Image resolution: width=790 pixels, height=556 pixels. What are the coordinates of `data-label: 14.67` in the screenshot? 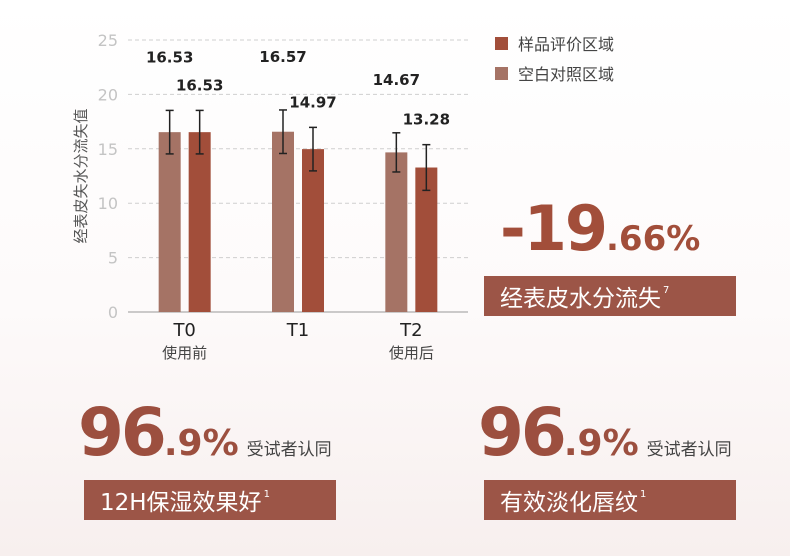 It's located at (396, 80).